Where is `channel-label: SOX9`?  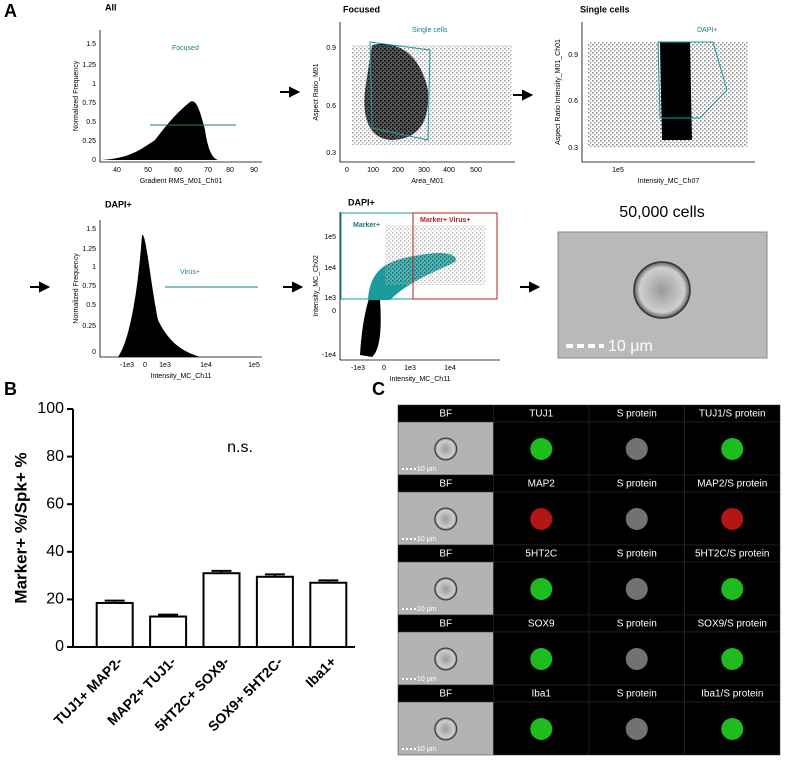 channel-label: SOX9 is located at coordinates (541, 624).